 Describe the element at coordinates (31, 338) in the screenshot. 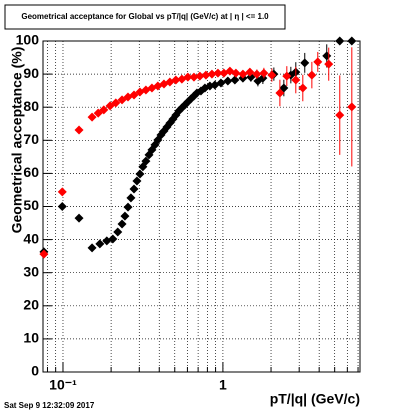

I see `y-tick-label: 10` at that location.